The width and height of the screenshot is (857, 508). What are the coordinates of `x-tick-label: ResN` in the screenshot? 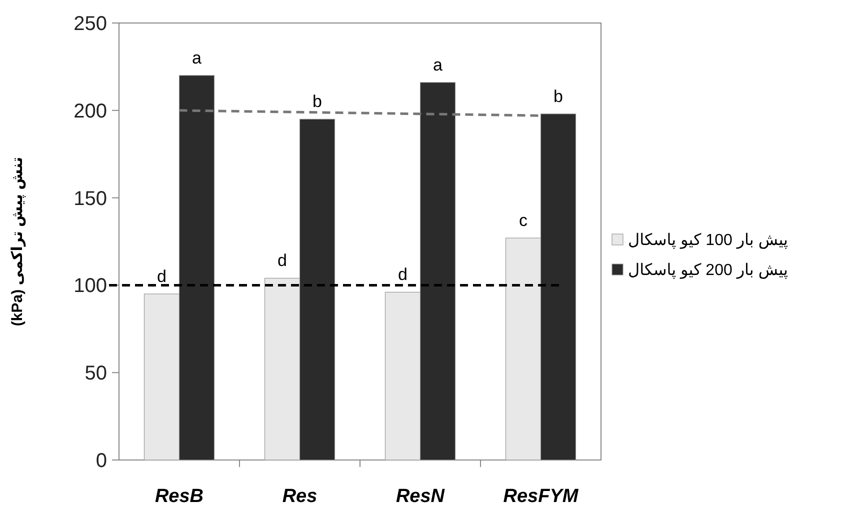 It's located at (421, 496).